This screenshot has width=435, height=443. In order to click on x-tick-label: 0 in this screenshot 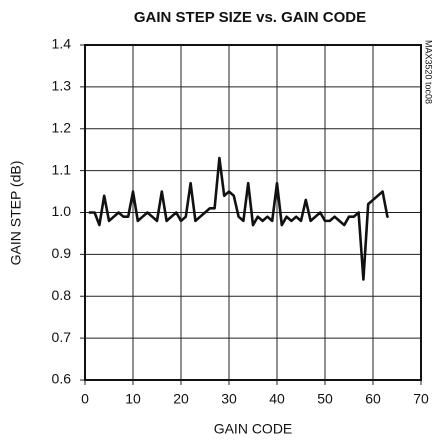, I will do `click(85, 399)`.